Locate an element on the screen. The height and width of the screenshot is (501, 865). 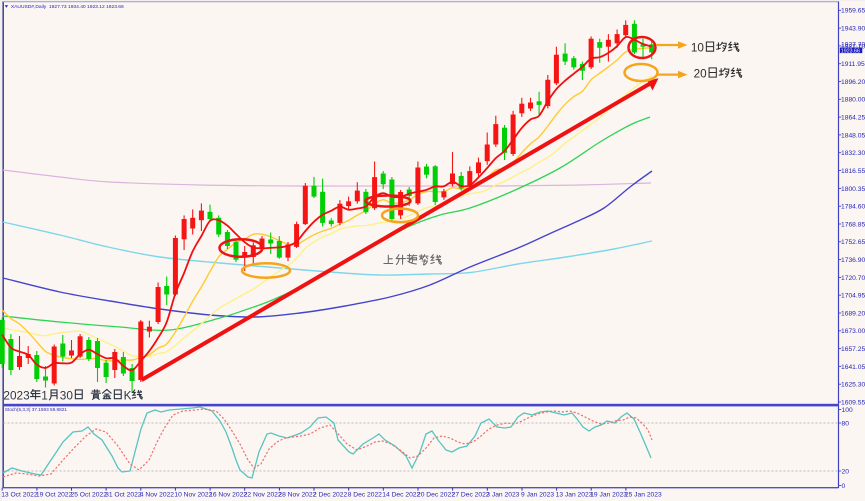
svg-text: 1832.30 is located at coordinates (853, 153).